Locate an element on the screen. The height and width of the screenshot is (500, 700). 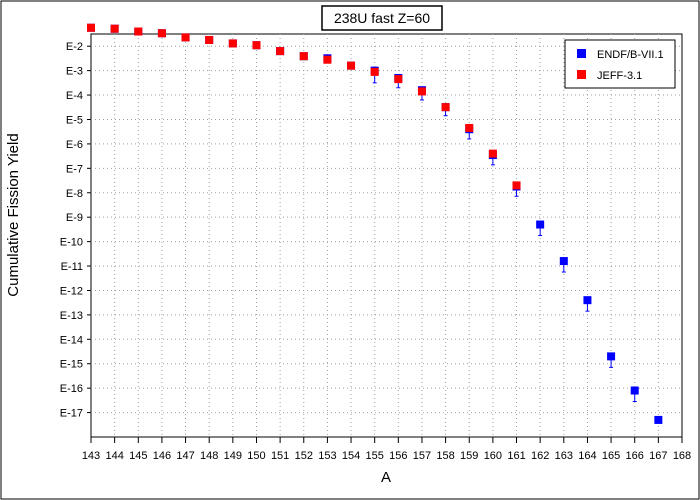
x-axis-title: A is located at coordinates (386, 477).